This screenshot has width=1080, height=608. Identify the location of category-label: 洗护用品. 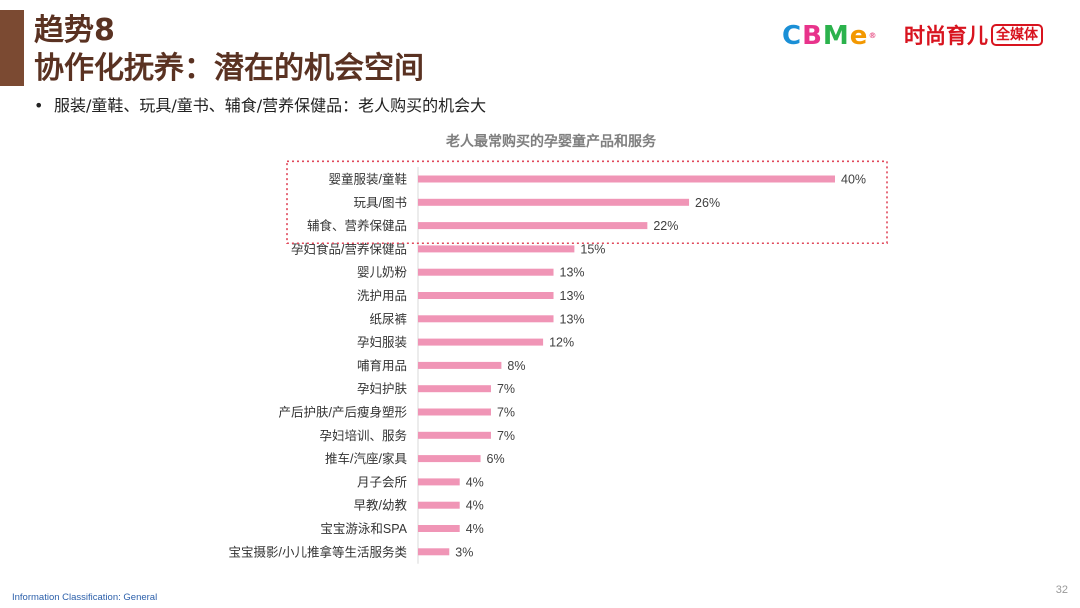
(382, 296).